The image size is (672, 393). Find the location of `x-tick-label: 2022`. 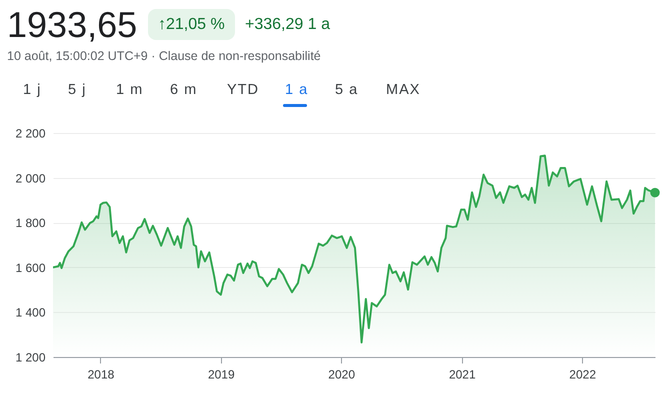

x-tick-label: 2022 is located at coordinates (582, 375).